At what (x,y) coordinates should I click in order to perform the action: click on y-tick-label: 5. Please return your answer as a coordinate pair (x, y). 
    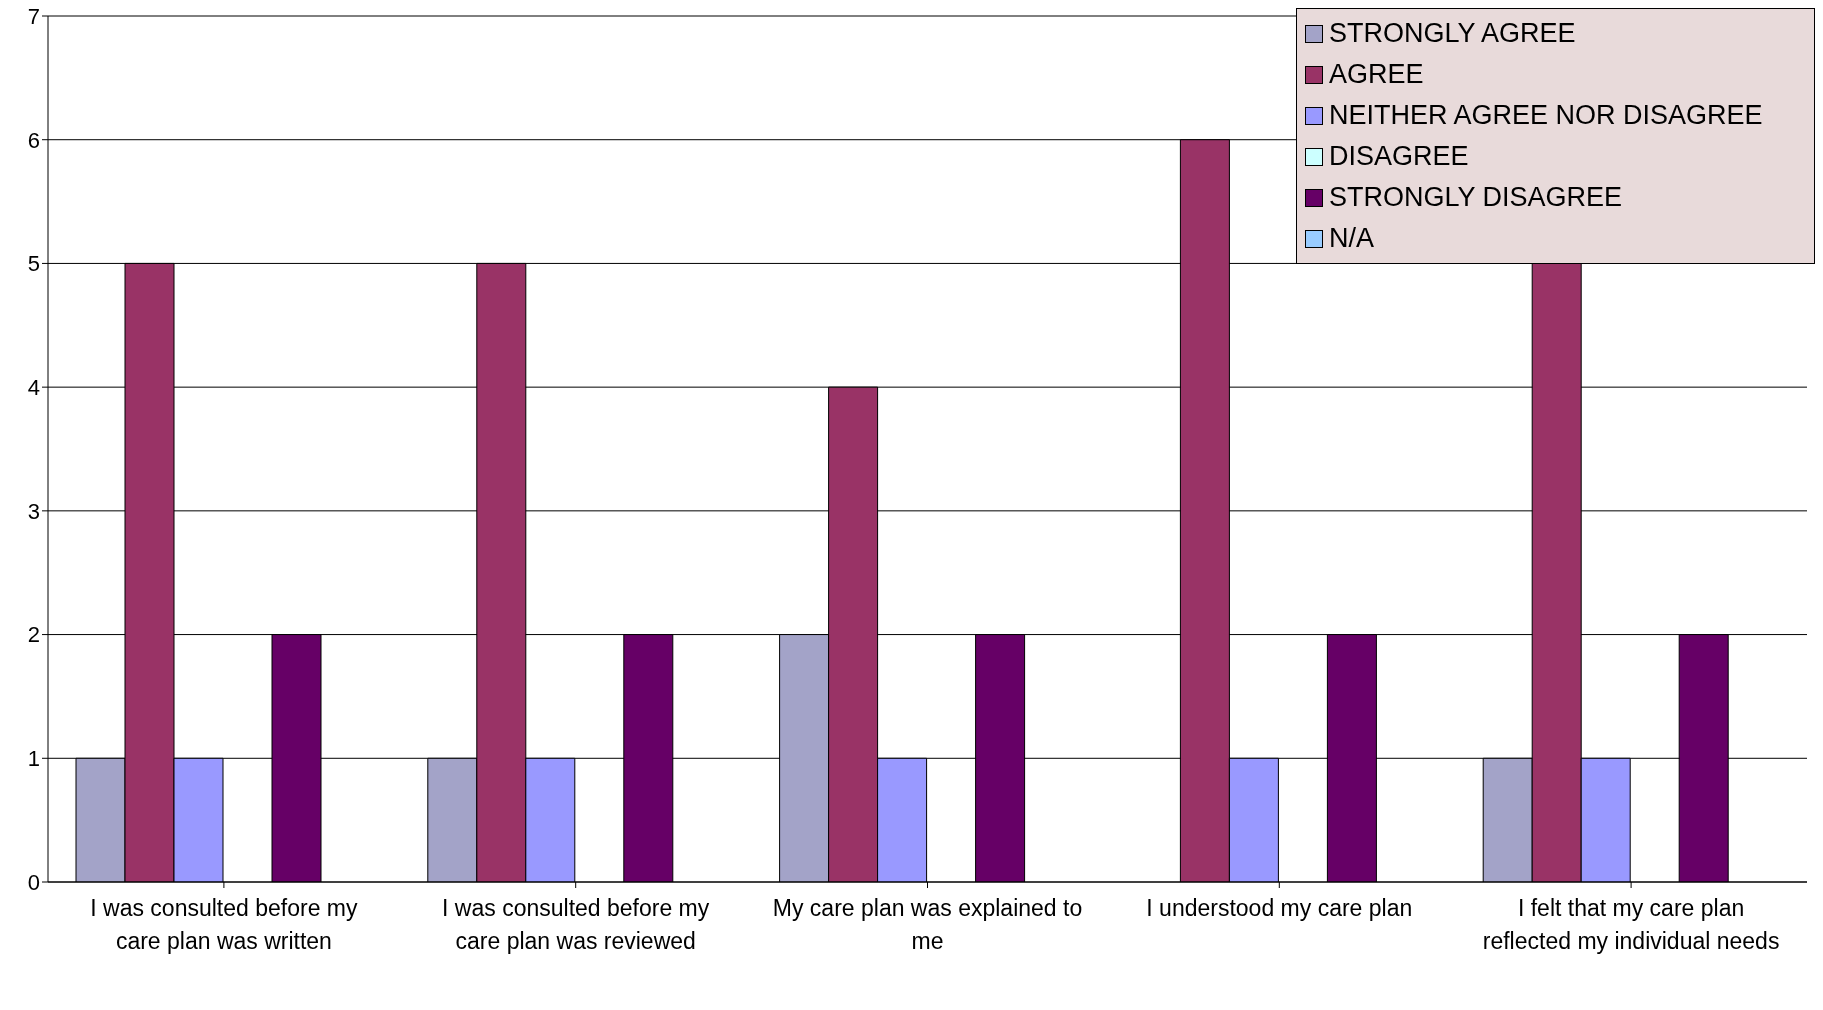
    Looking at the image, I should click on (33, 264).